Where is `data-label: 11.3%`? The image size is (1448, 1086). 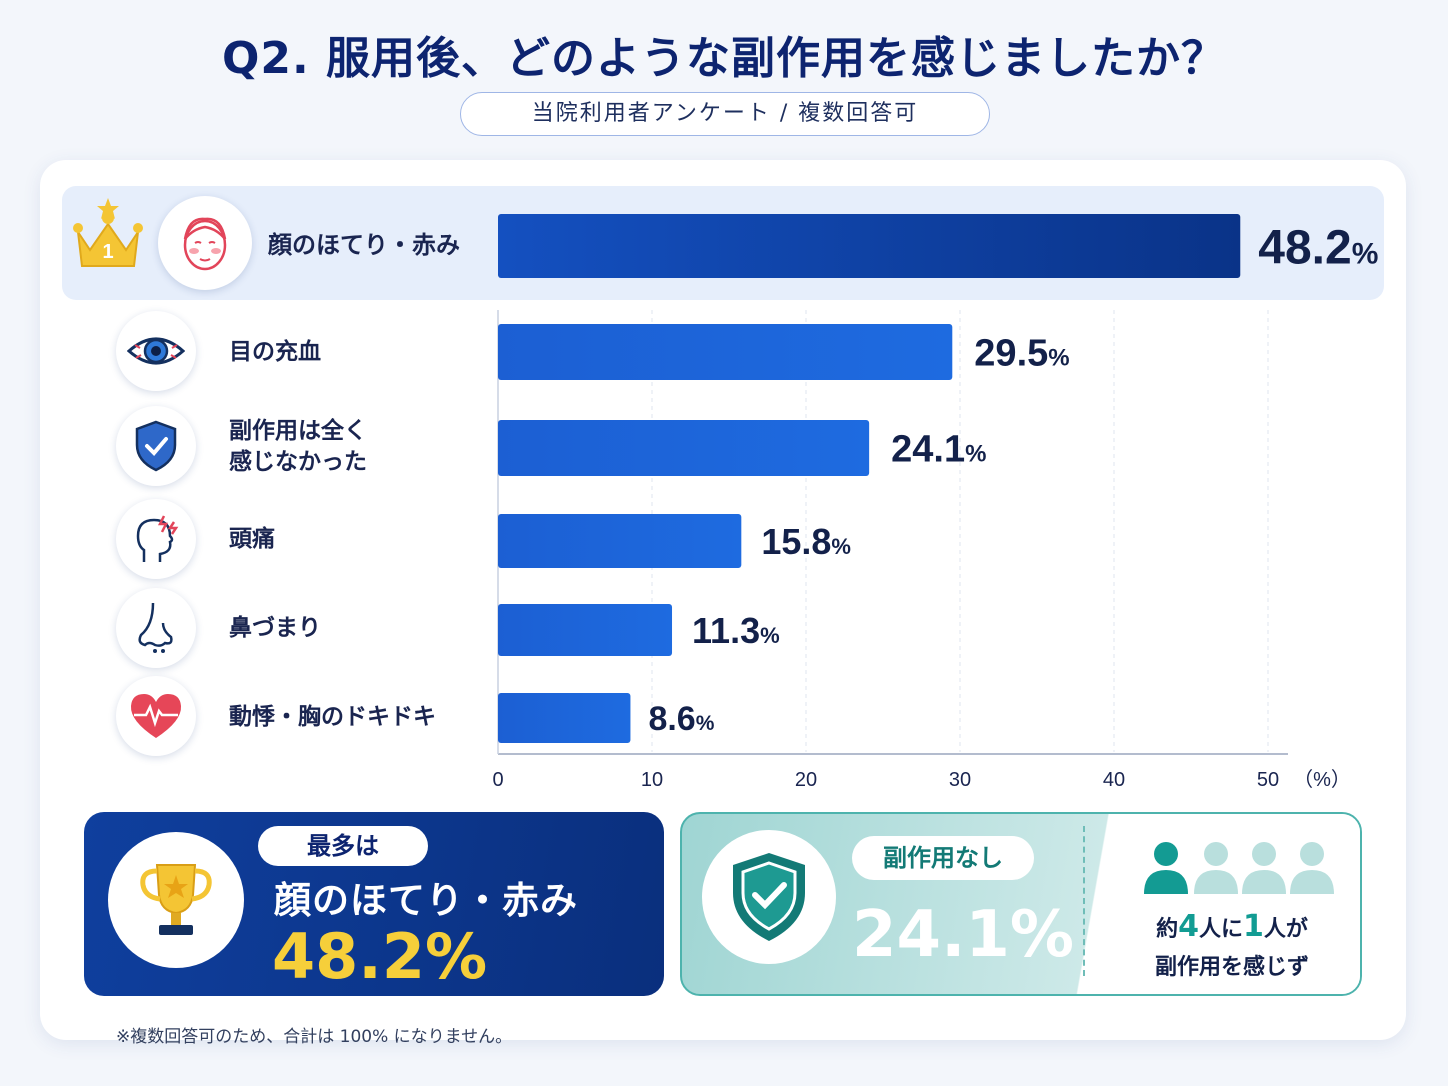
data-label: 11.3% is located at coordinates (736, 630).